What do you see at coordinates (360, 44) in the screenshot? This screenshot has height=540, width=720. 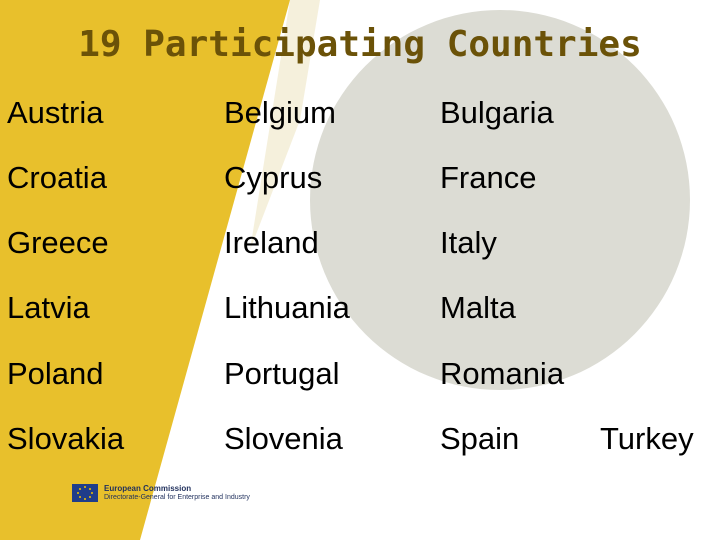 I see `slide-title: 19 Participating Countries` at bounding box center [360, 44].